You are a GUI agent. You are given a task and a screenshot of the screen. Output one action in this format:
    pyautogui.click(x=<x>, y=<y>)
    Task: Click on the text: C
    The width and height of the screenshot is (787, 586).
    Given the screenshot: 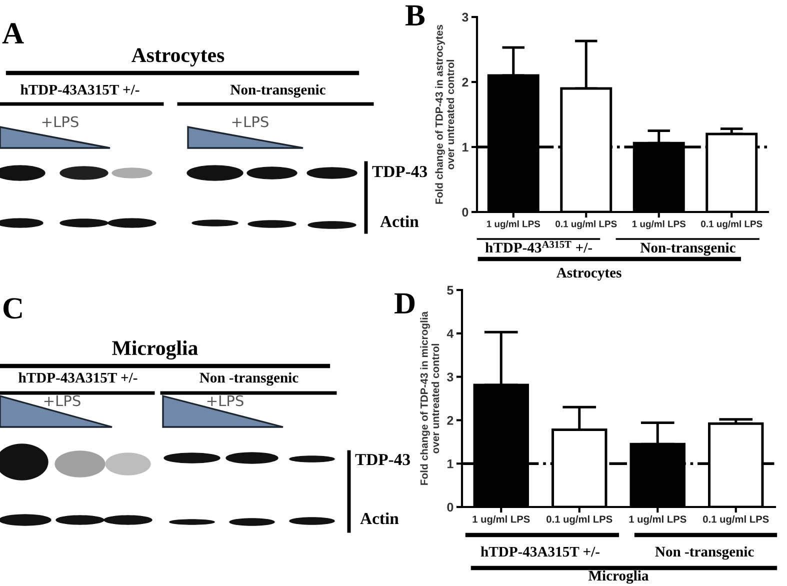 What is the action you would take?
    pyautogui.click(x=12, y=308)
    